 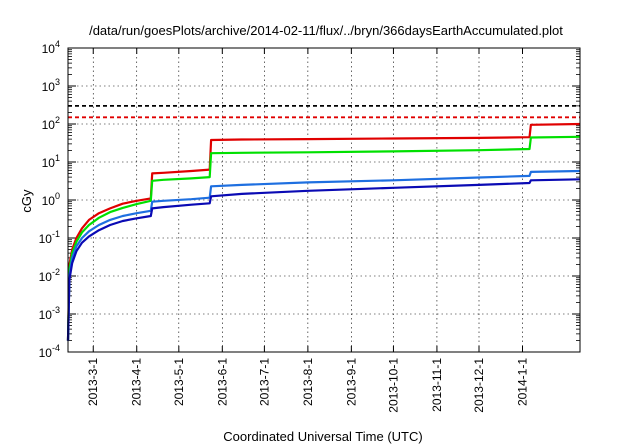 I want to click on x-tick-label: 2013-8-1, so click(x=308, y=382).